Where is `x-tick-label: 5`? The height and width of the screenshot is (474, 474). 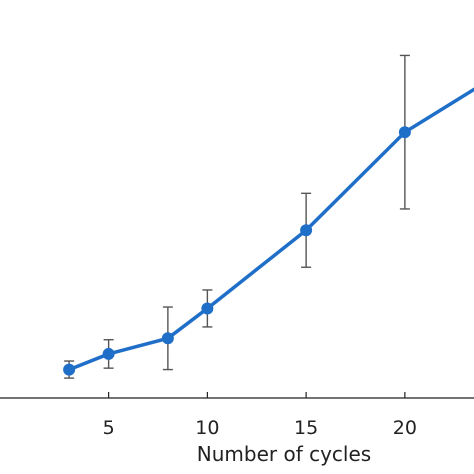 x-tick-label: 5 is located at coordinates (109, 428).